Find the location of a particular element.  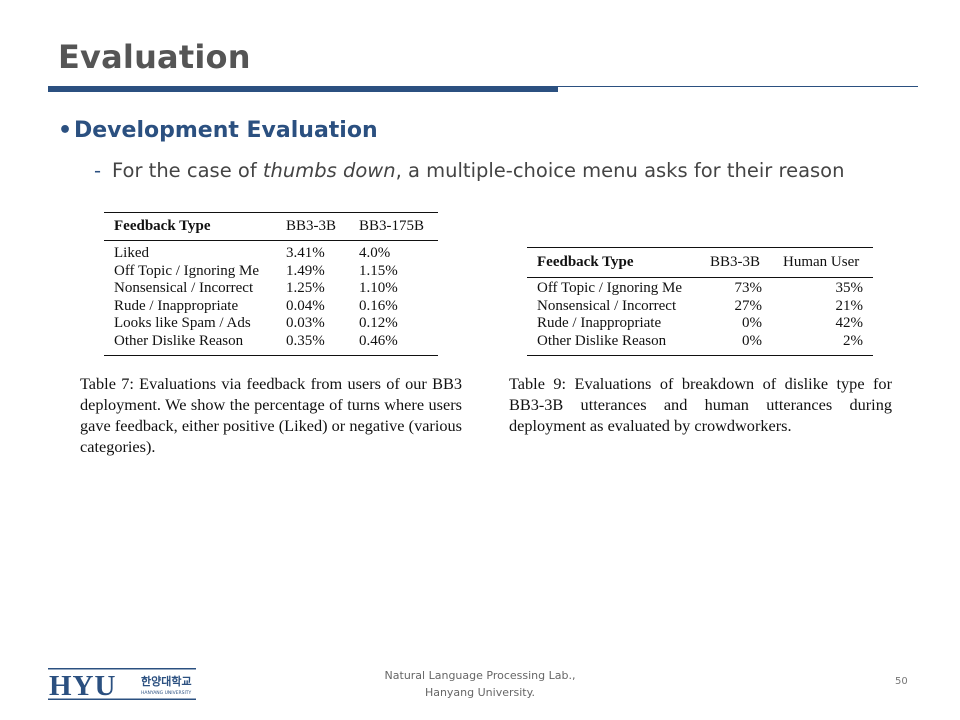

table-cell: 0.35% is located at coordinates (305, 340).